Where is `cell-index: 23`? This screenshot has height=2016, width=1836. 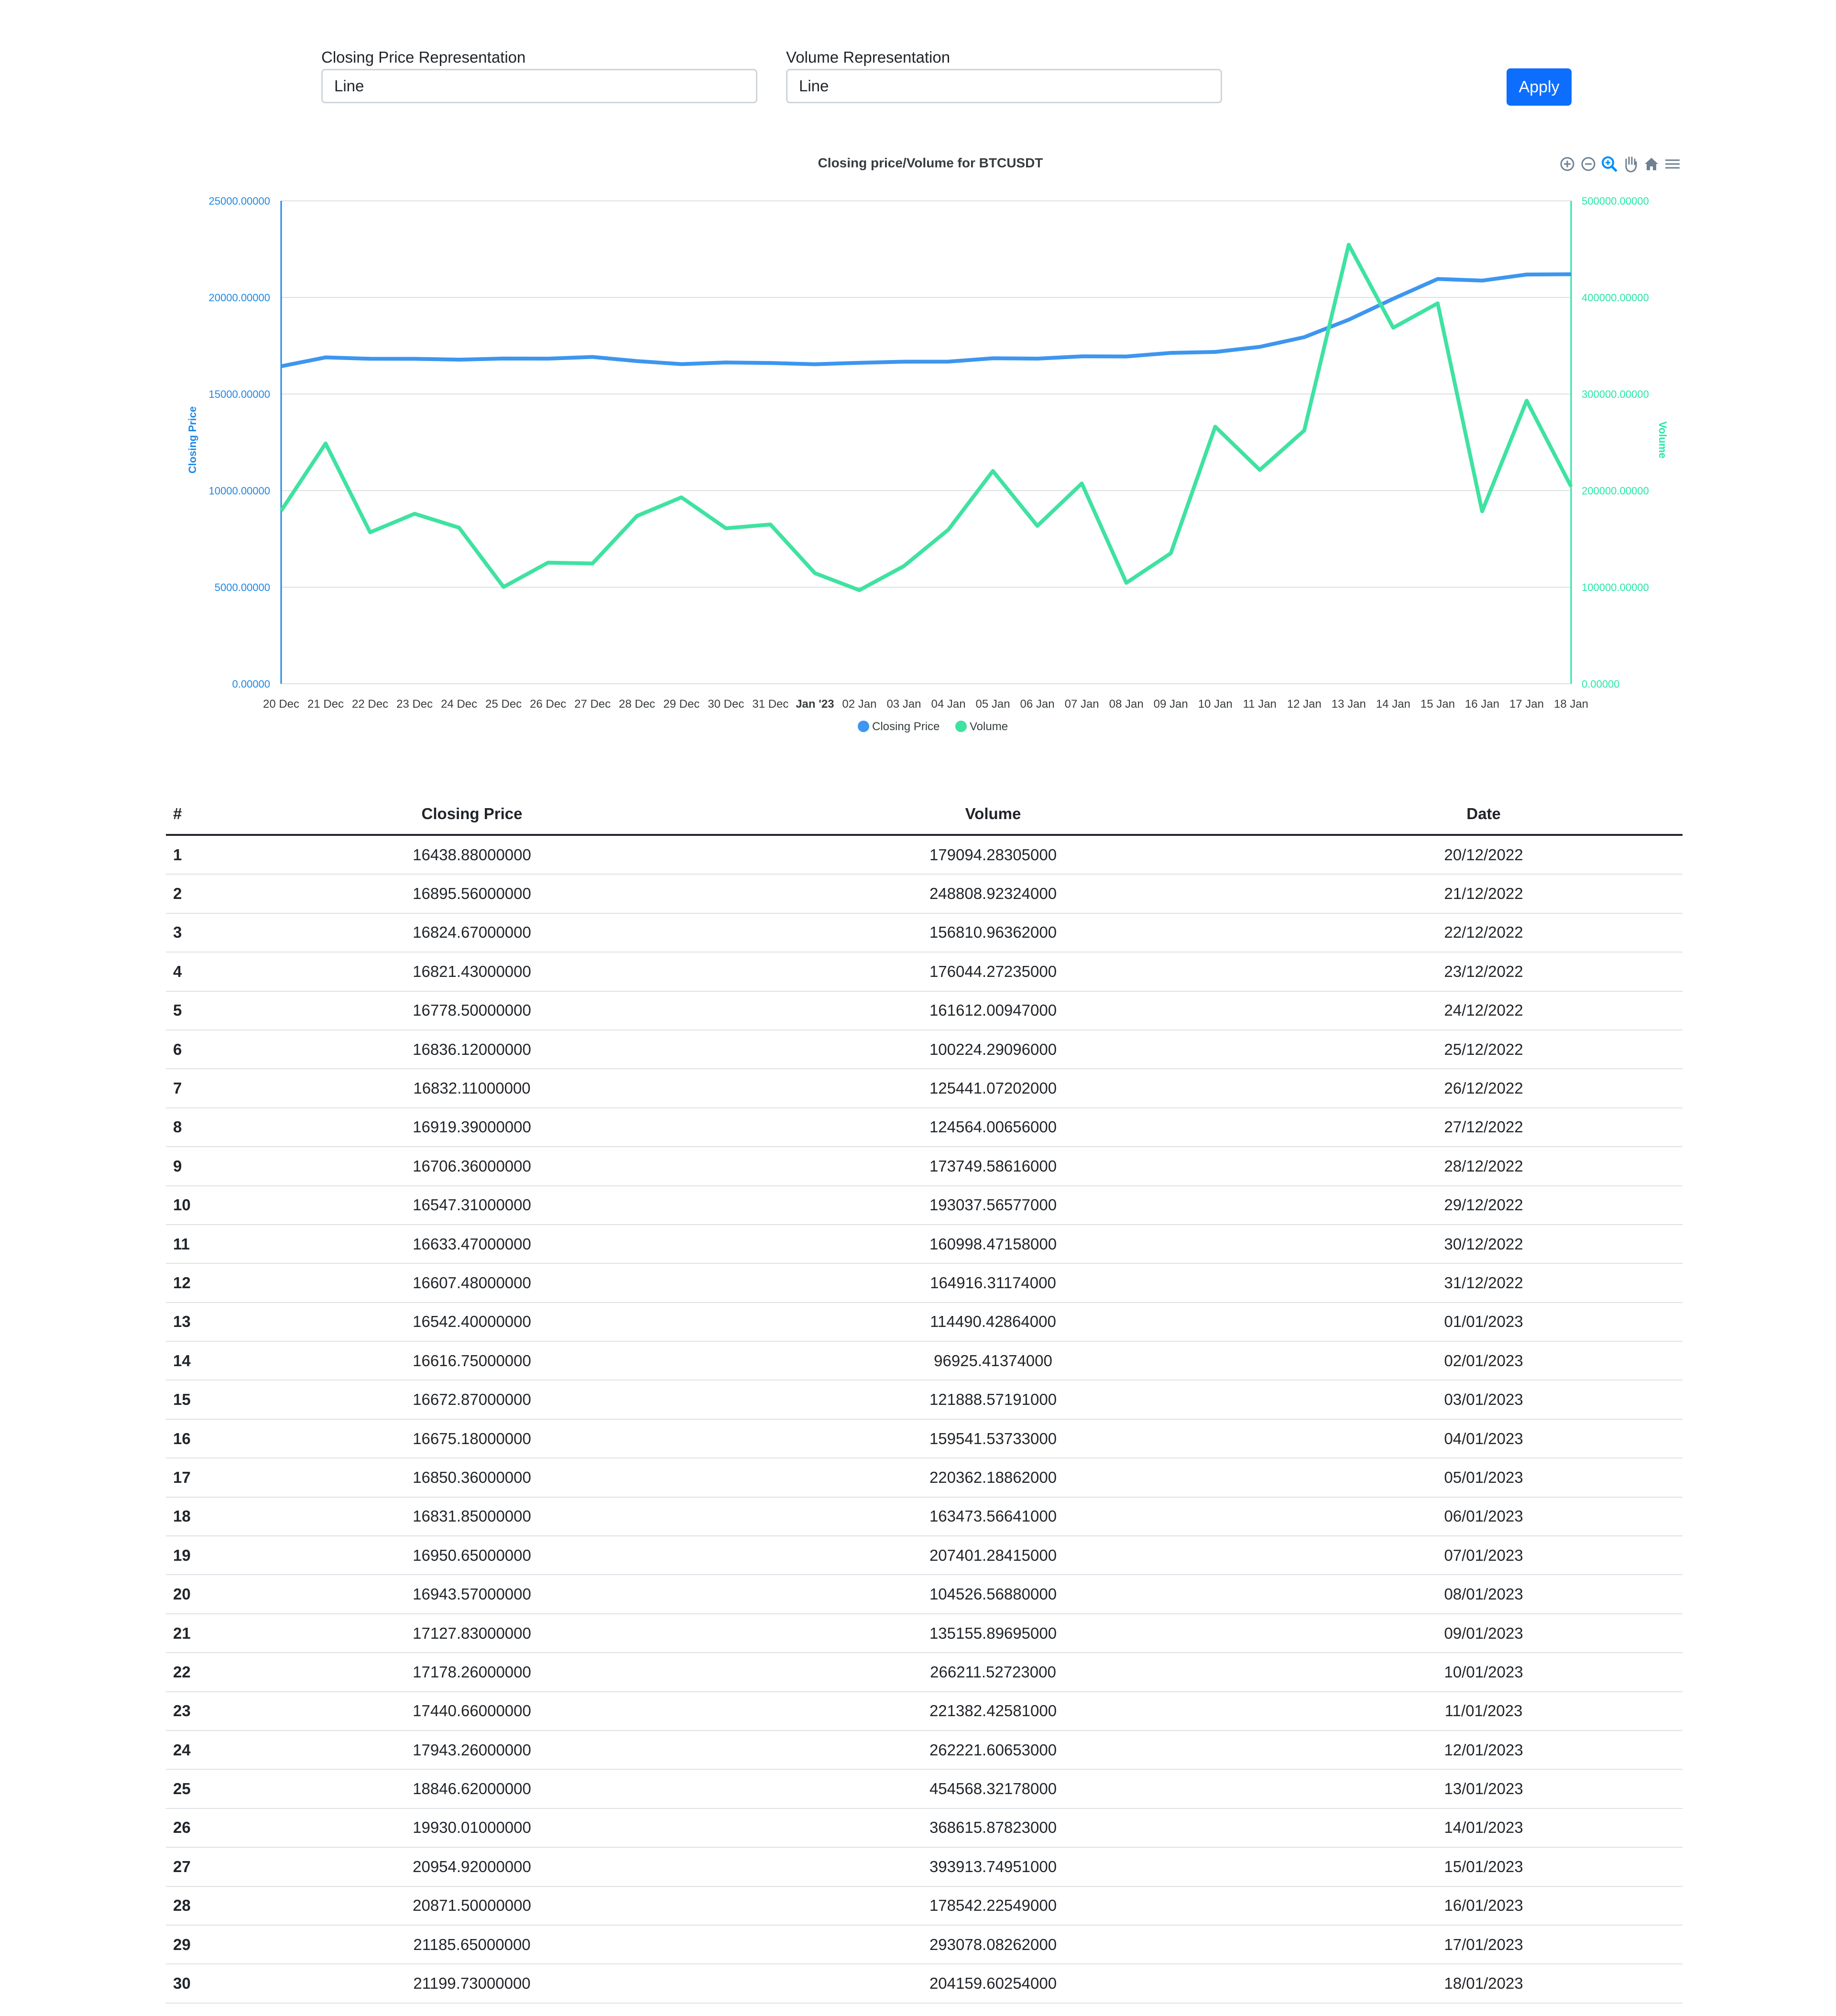 cell-index: 23 is located at coordinates (204, 1711).